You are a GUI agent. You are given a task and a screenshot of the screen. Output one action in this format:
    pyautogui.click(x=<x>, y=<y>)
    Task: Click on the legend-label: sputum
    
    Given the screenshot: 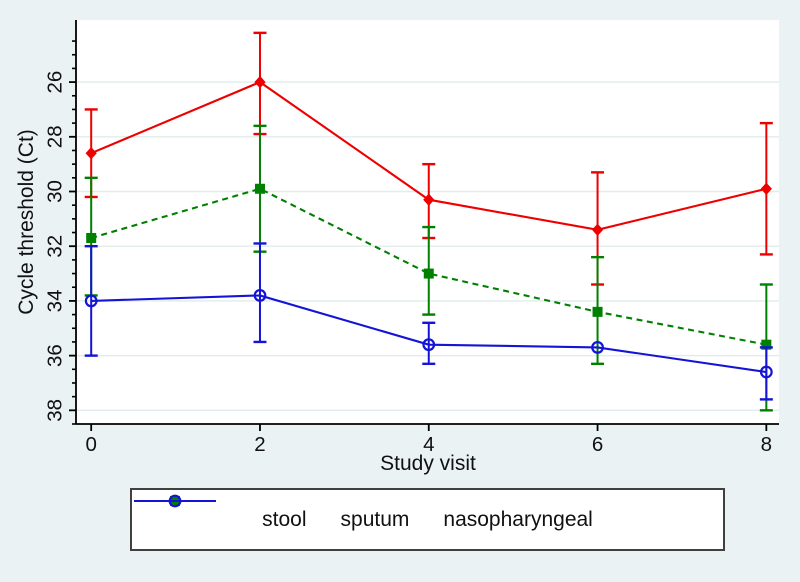 What is the action you would take?
    pyautogui.click(x=375, y=519)
    